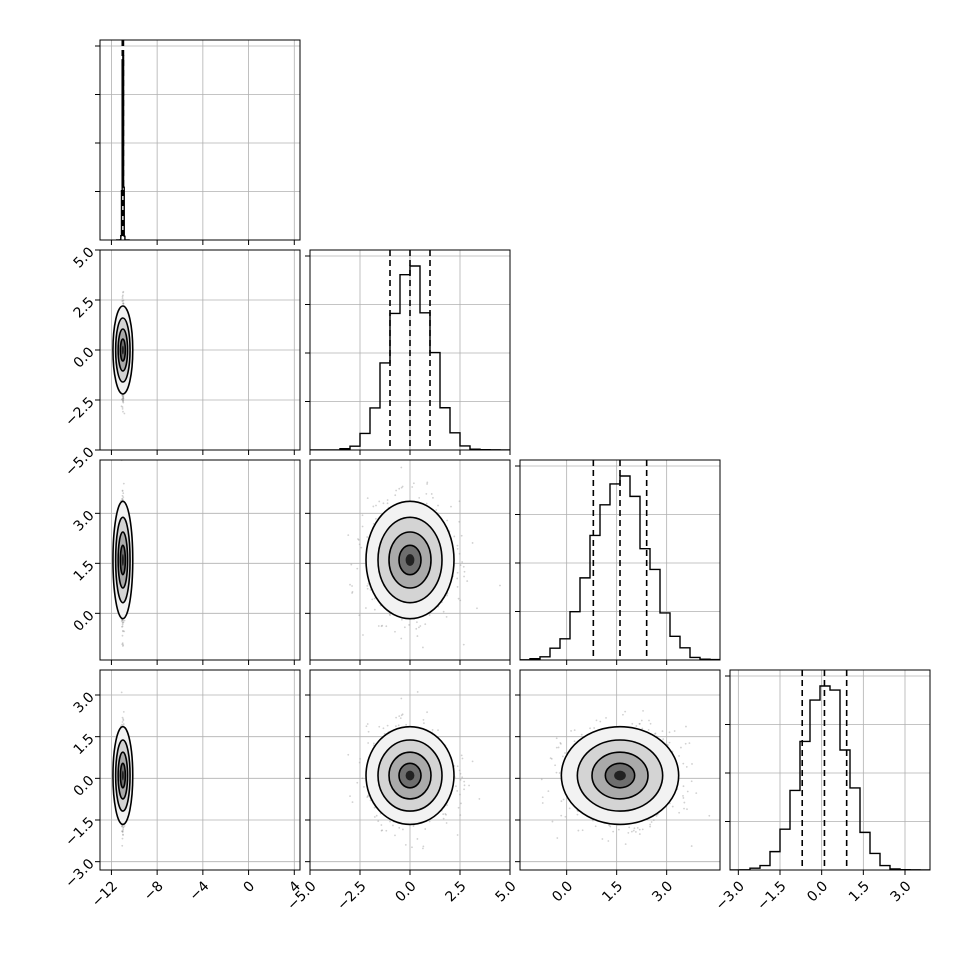 The height and width of the screenshot is (970, 970). Describe the element at coordinates (200, 770) in the screenshot. I see `panel-frame` at that location.